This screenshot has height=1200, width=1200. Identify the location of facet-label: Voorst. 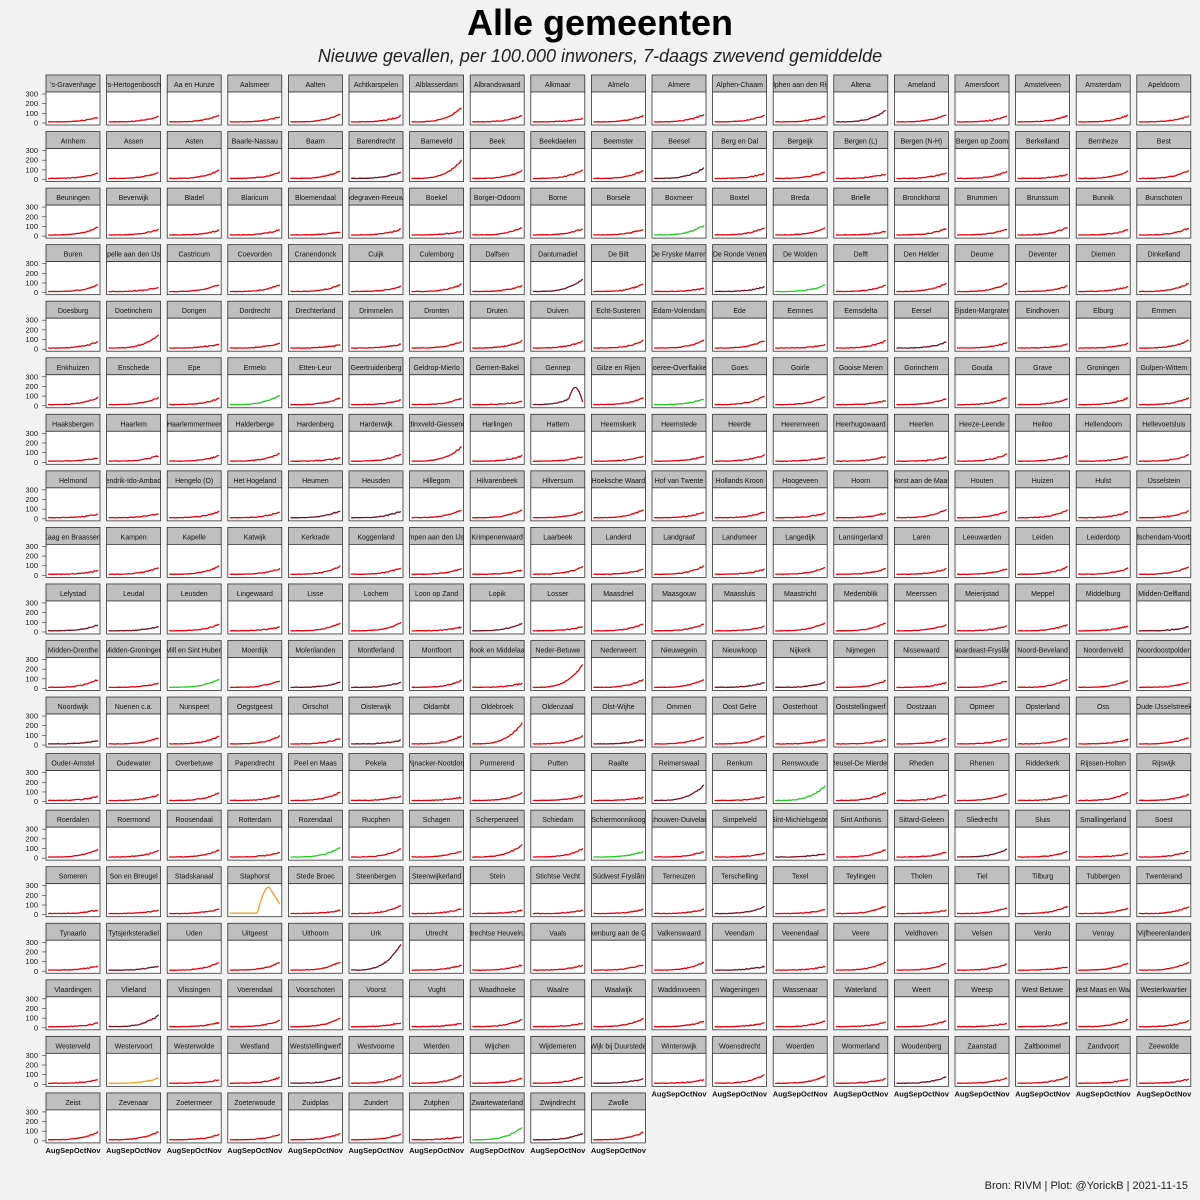
(376, 990).